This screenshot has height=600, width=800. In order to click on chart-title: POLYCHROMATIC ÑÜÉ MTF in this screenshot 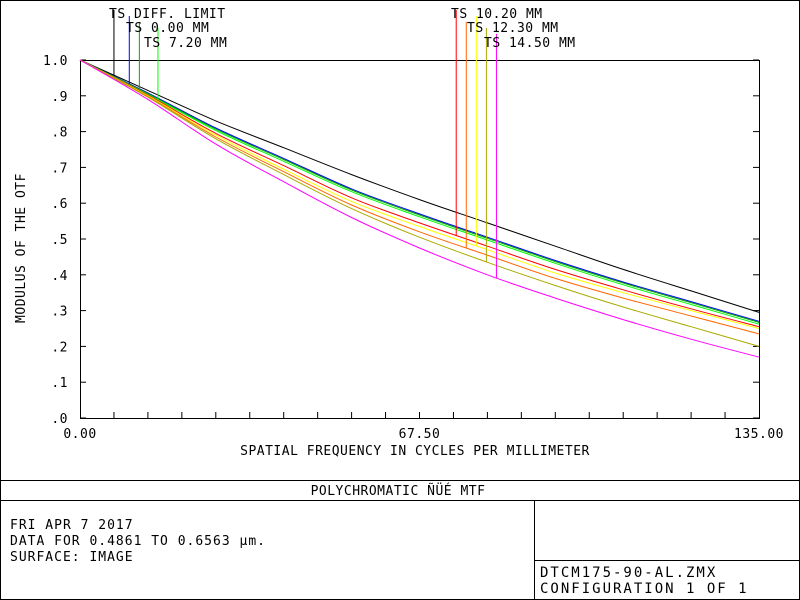, I will do `click(398, 490)`.